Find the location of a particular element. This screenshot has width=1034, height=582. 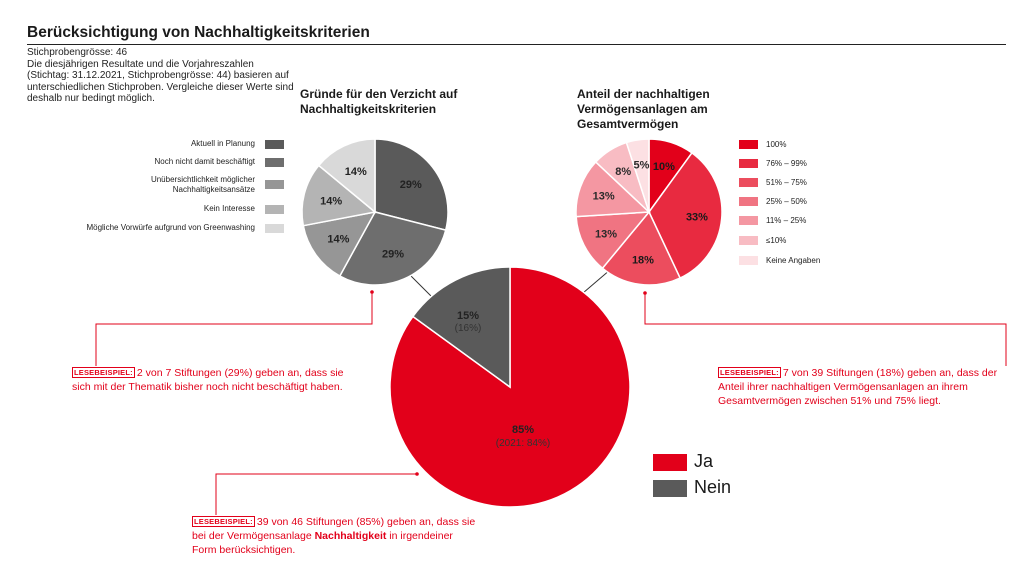

share-legend-label-6: Keine Angaben is located at coordinates (793, 260).